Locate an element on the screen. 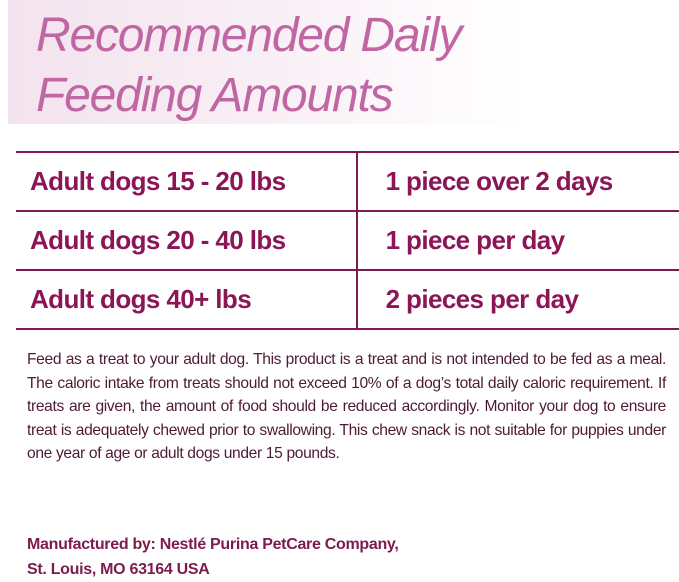 This screenshot has height=582, width=679. table-row: Adult dogs 40+ lbs 2 pieces per day is located at coordinates (347, 299).